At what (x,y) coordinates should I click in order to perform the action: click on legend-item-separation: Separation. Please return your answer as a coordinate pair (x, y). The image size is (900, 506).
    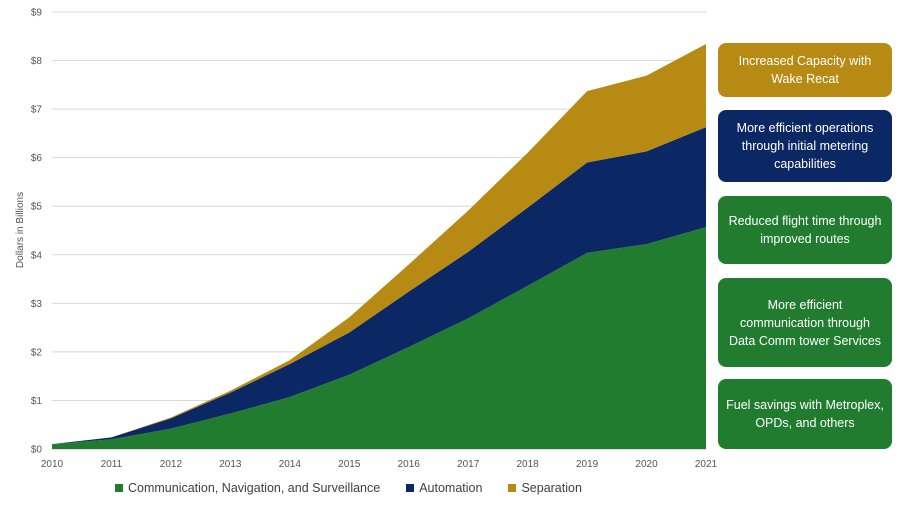
    Looking at the image, I should click on (545, 488).